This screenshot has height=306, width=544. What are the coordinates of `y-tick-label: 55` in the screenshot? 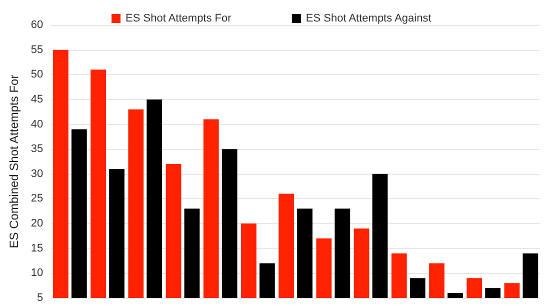 It's located at (37, 50).